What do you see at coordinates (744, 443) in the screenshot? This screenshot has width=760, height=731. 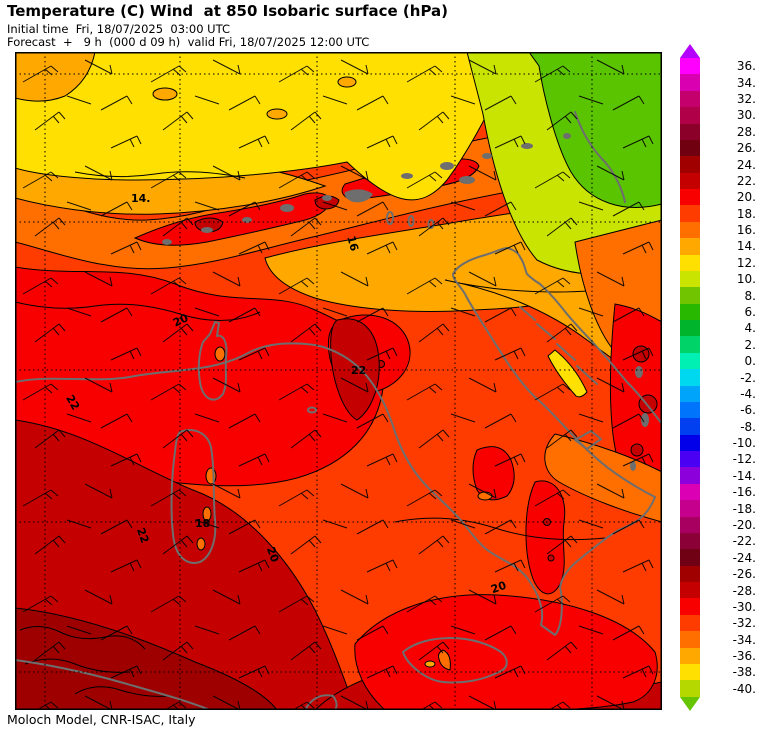 I see `colorbar-tick-label: -10.` at bounding box center [744, 443].